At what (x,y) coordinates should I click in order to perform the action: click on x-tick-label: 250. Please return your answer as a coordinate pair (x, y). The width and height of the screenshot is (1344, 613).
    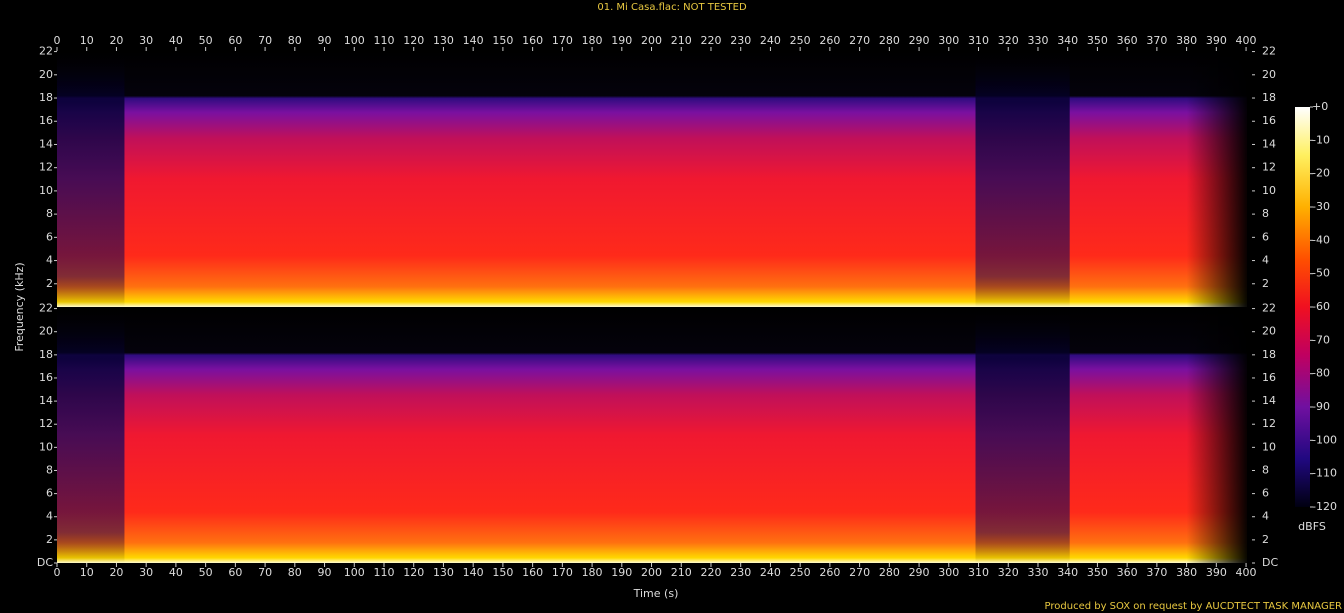
    Looking at the image, I should click on (800, 572).